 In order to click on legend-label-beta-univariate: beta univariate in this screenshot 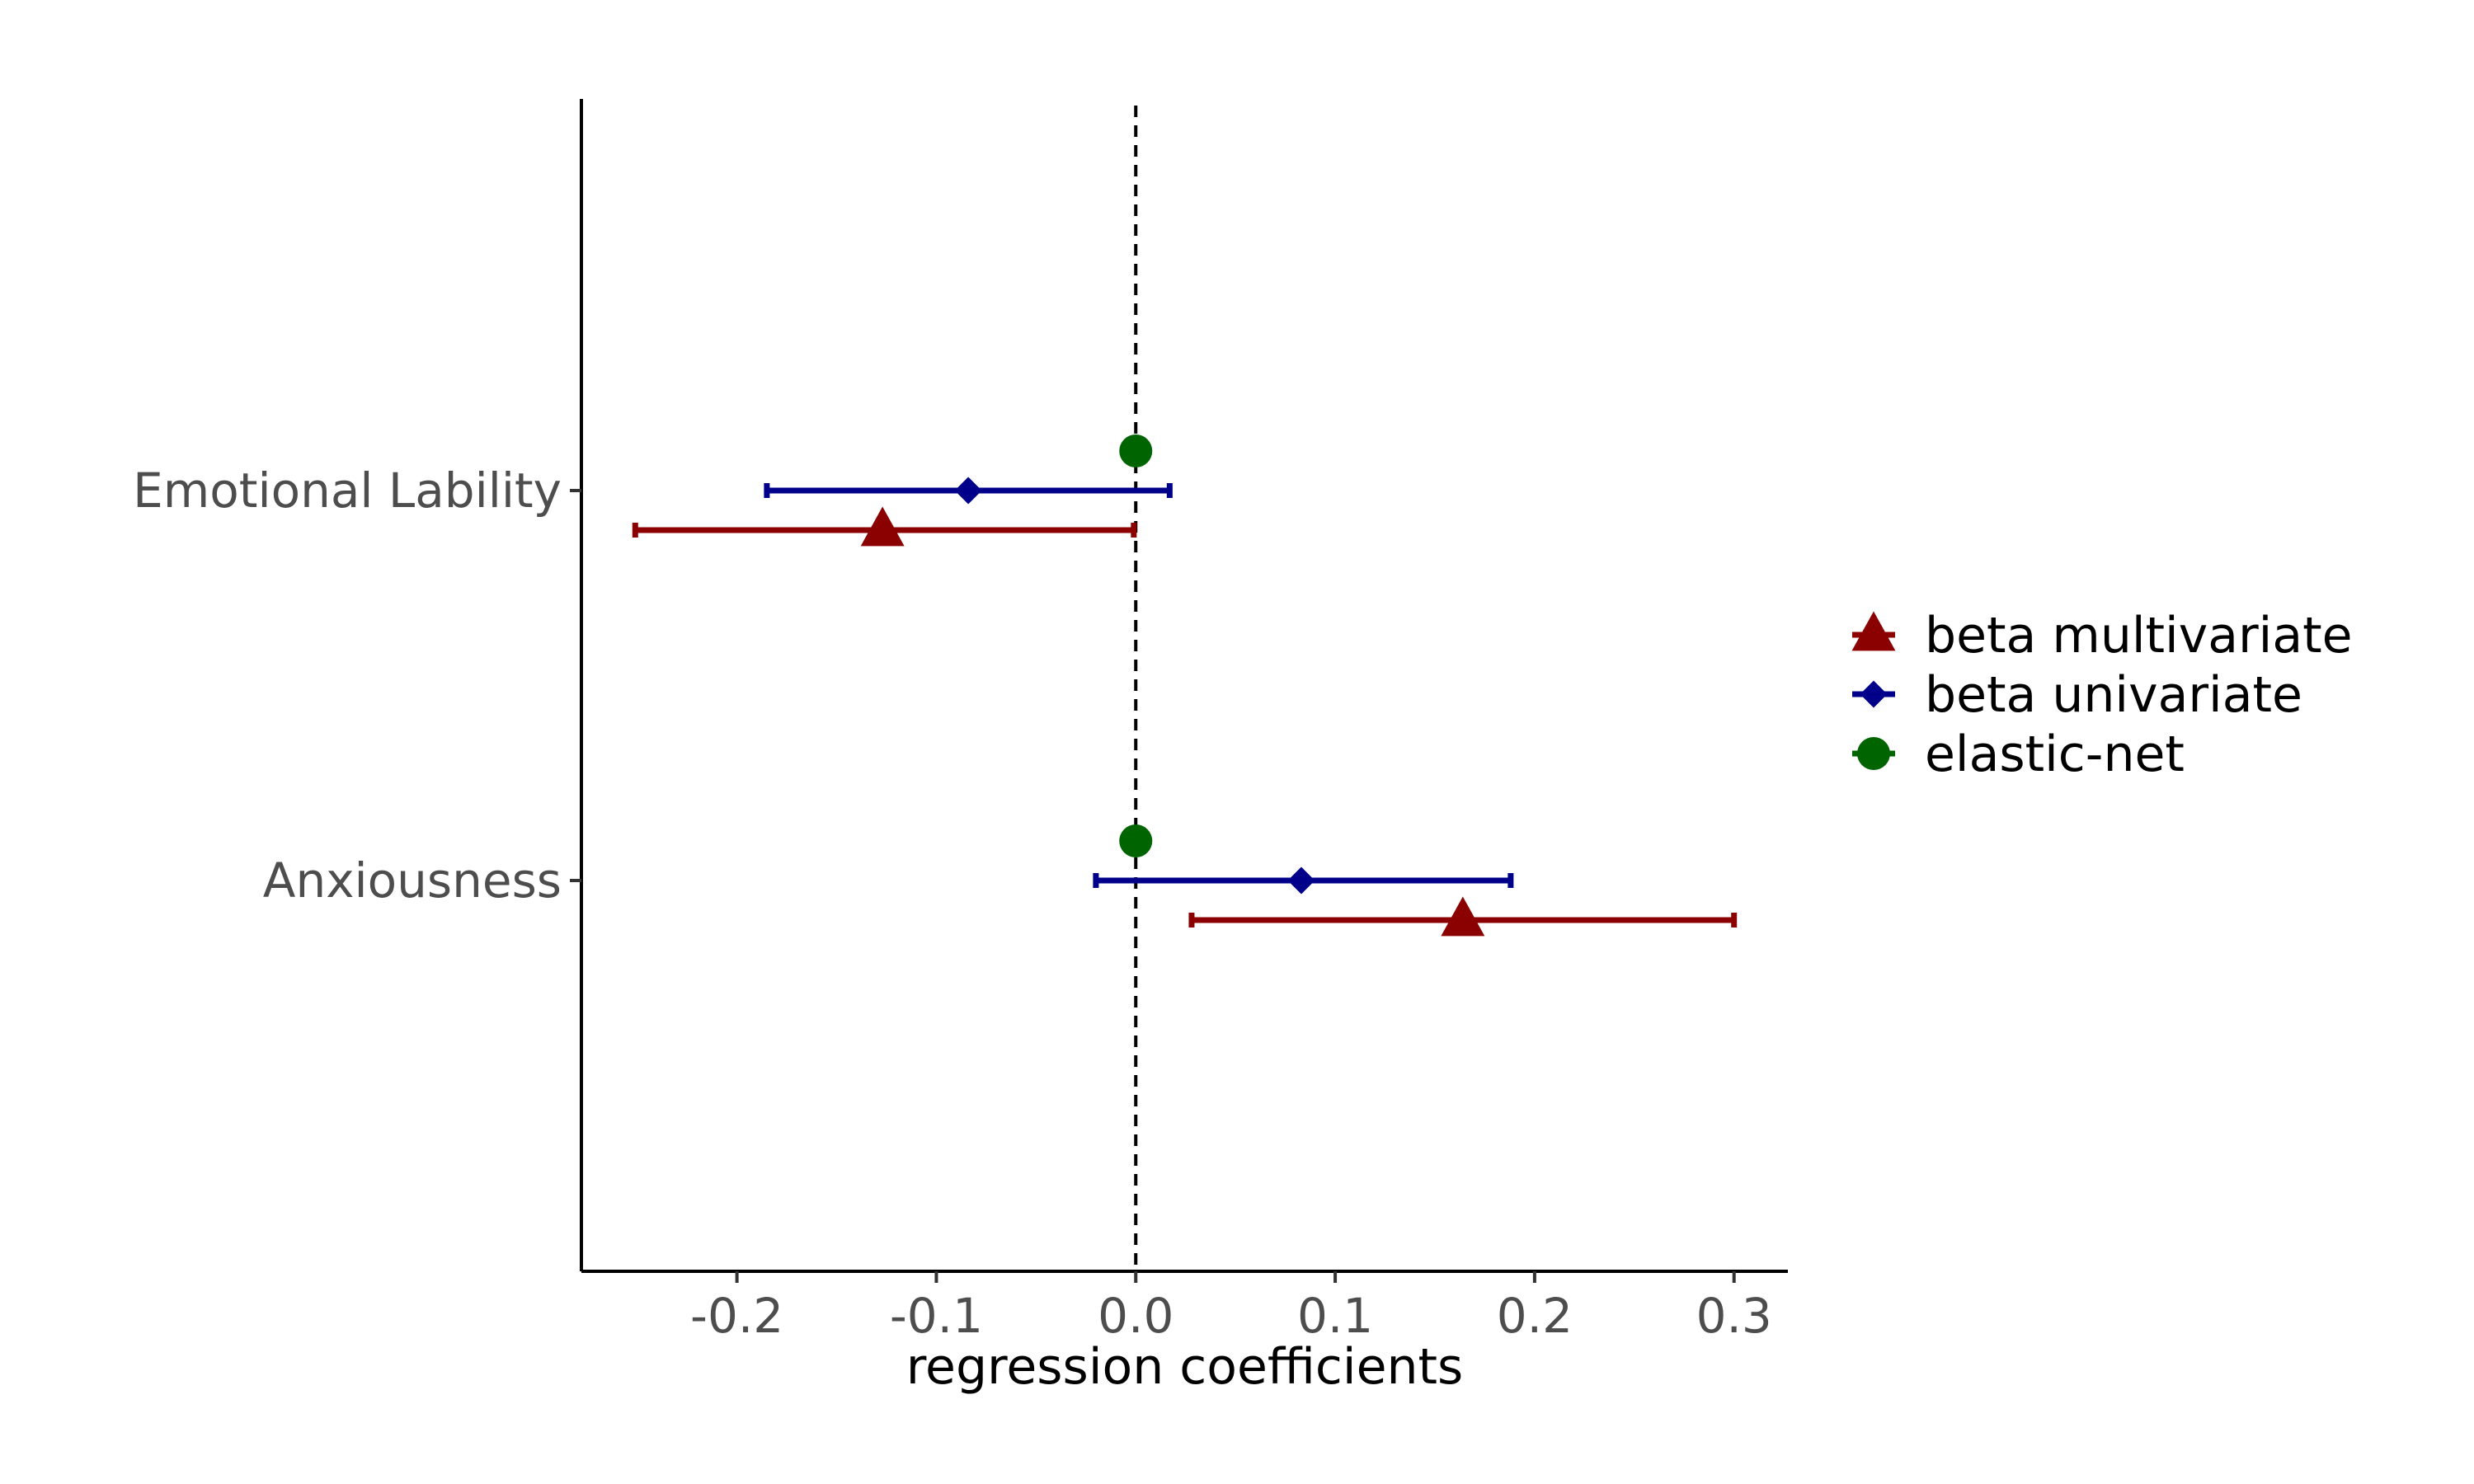, I will do `click(2113, 695)`.